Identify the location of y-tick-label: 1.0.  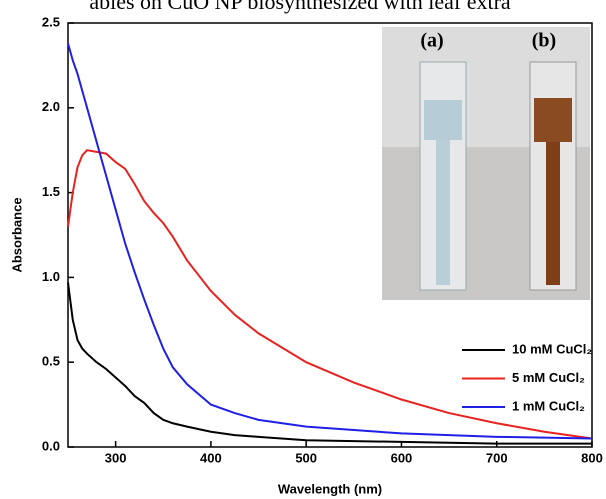
(51, 276).